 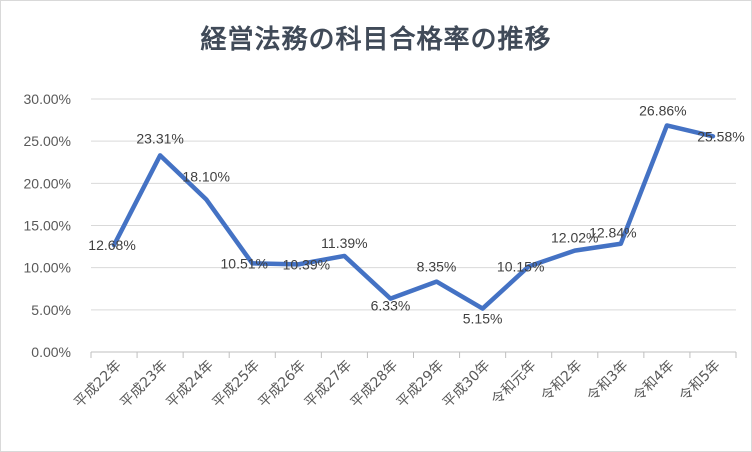 I want to click on data-label: 10.15%, so click(x=520, y=266).